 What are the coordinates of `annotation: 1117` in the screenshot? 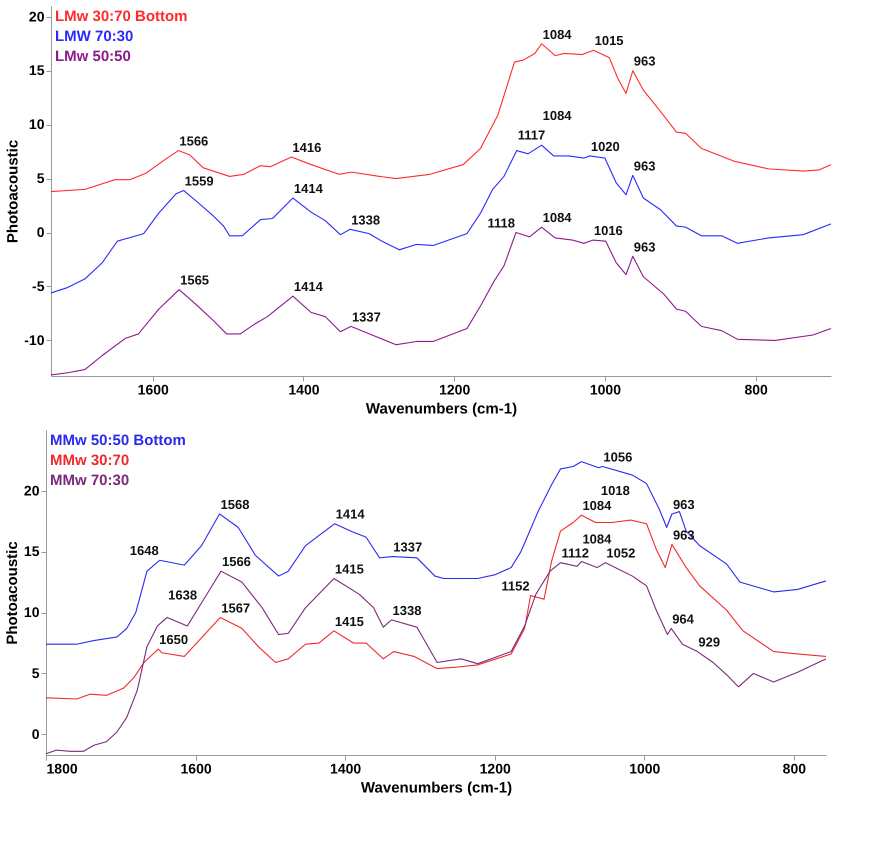 It's located at (532, 135).